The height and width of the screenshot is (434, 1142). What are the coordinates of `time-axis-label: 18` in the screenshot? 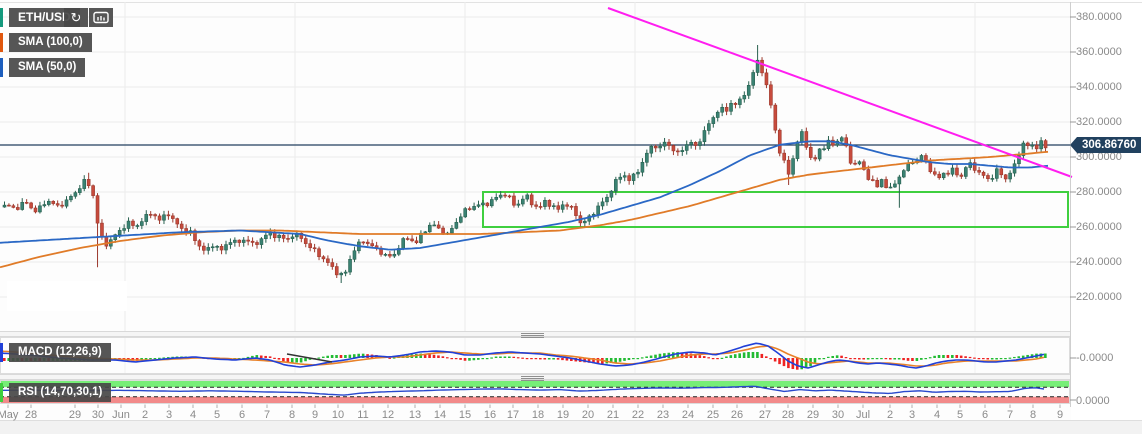 It's located at (538, 415).